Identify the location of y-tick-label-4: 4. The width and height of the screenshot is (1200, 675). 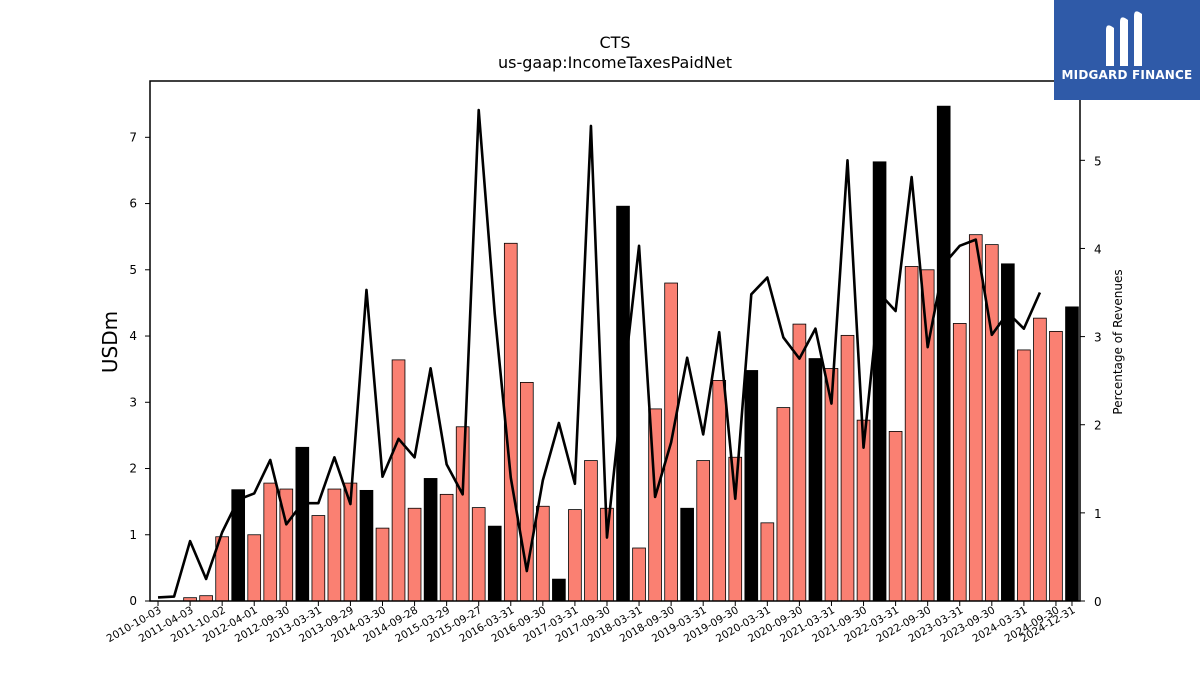
(133, 336).